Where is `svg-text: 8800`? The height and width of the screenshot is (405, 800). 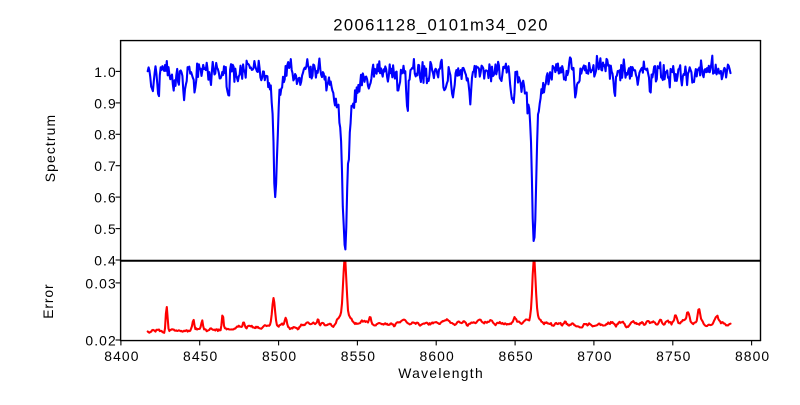 svg-text: 8800 is located at coordinates (752, 356).